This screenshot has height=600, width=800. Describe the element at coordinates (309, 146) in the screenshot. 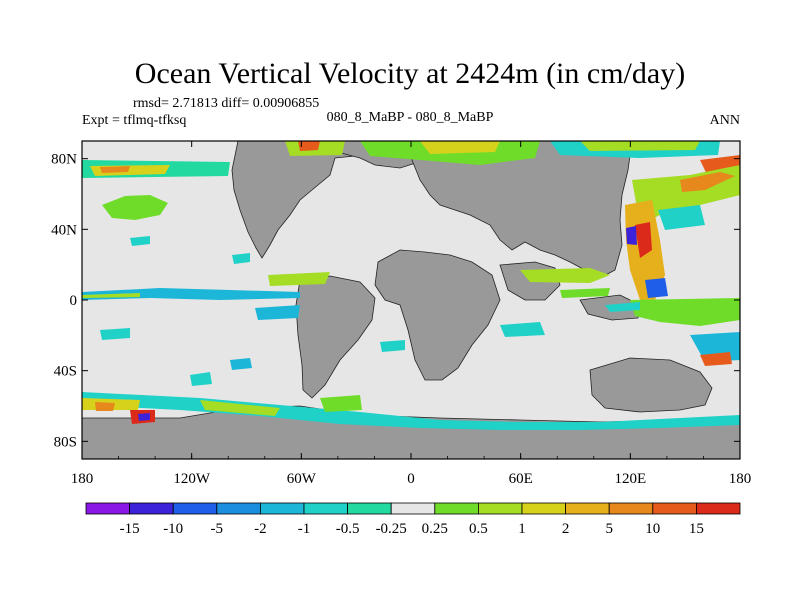

I see `anomaly-north-atlantic-orange` at that location.